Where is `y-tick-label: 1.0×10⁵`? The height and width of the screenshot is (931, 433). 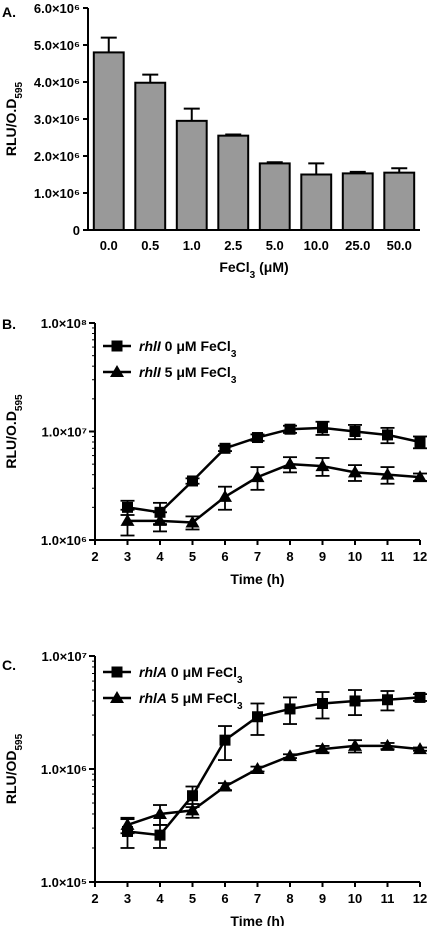 y-tick-label: 1.0×10⁵ is located at coordinates (64, 882).